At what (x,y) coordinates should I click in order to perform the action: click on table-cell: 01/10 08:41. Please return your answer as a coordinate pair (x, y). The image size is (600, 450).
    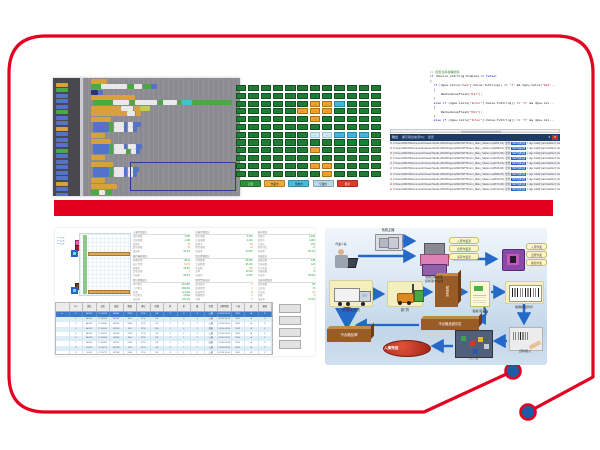
    Looking at the image, I should click on (225, 324).